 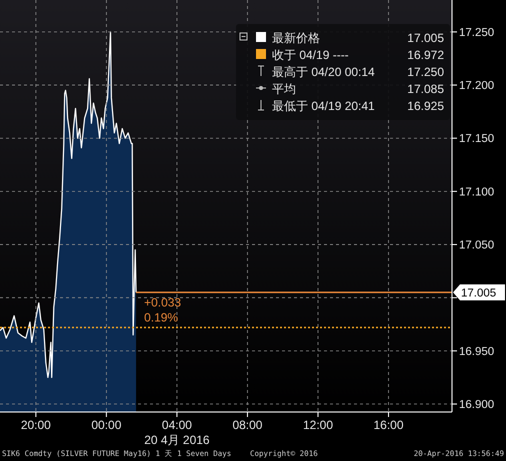 What do you see at coordinates (476, 246) in the screenshot?
I see `y-tick-label: 17.050` at bounding box center [476, 246].